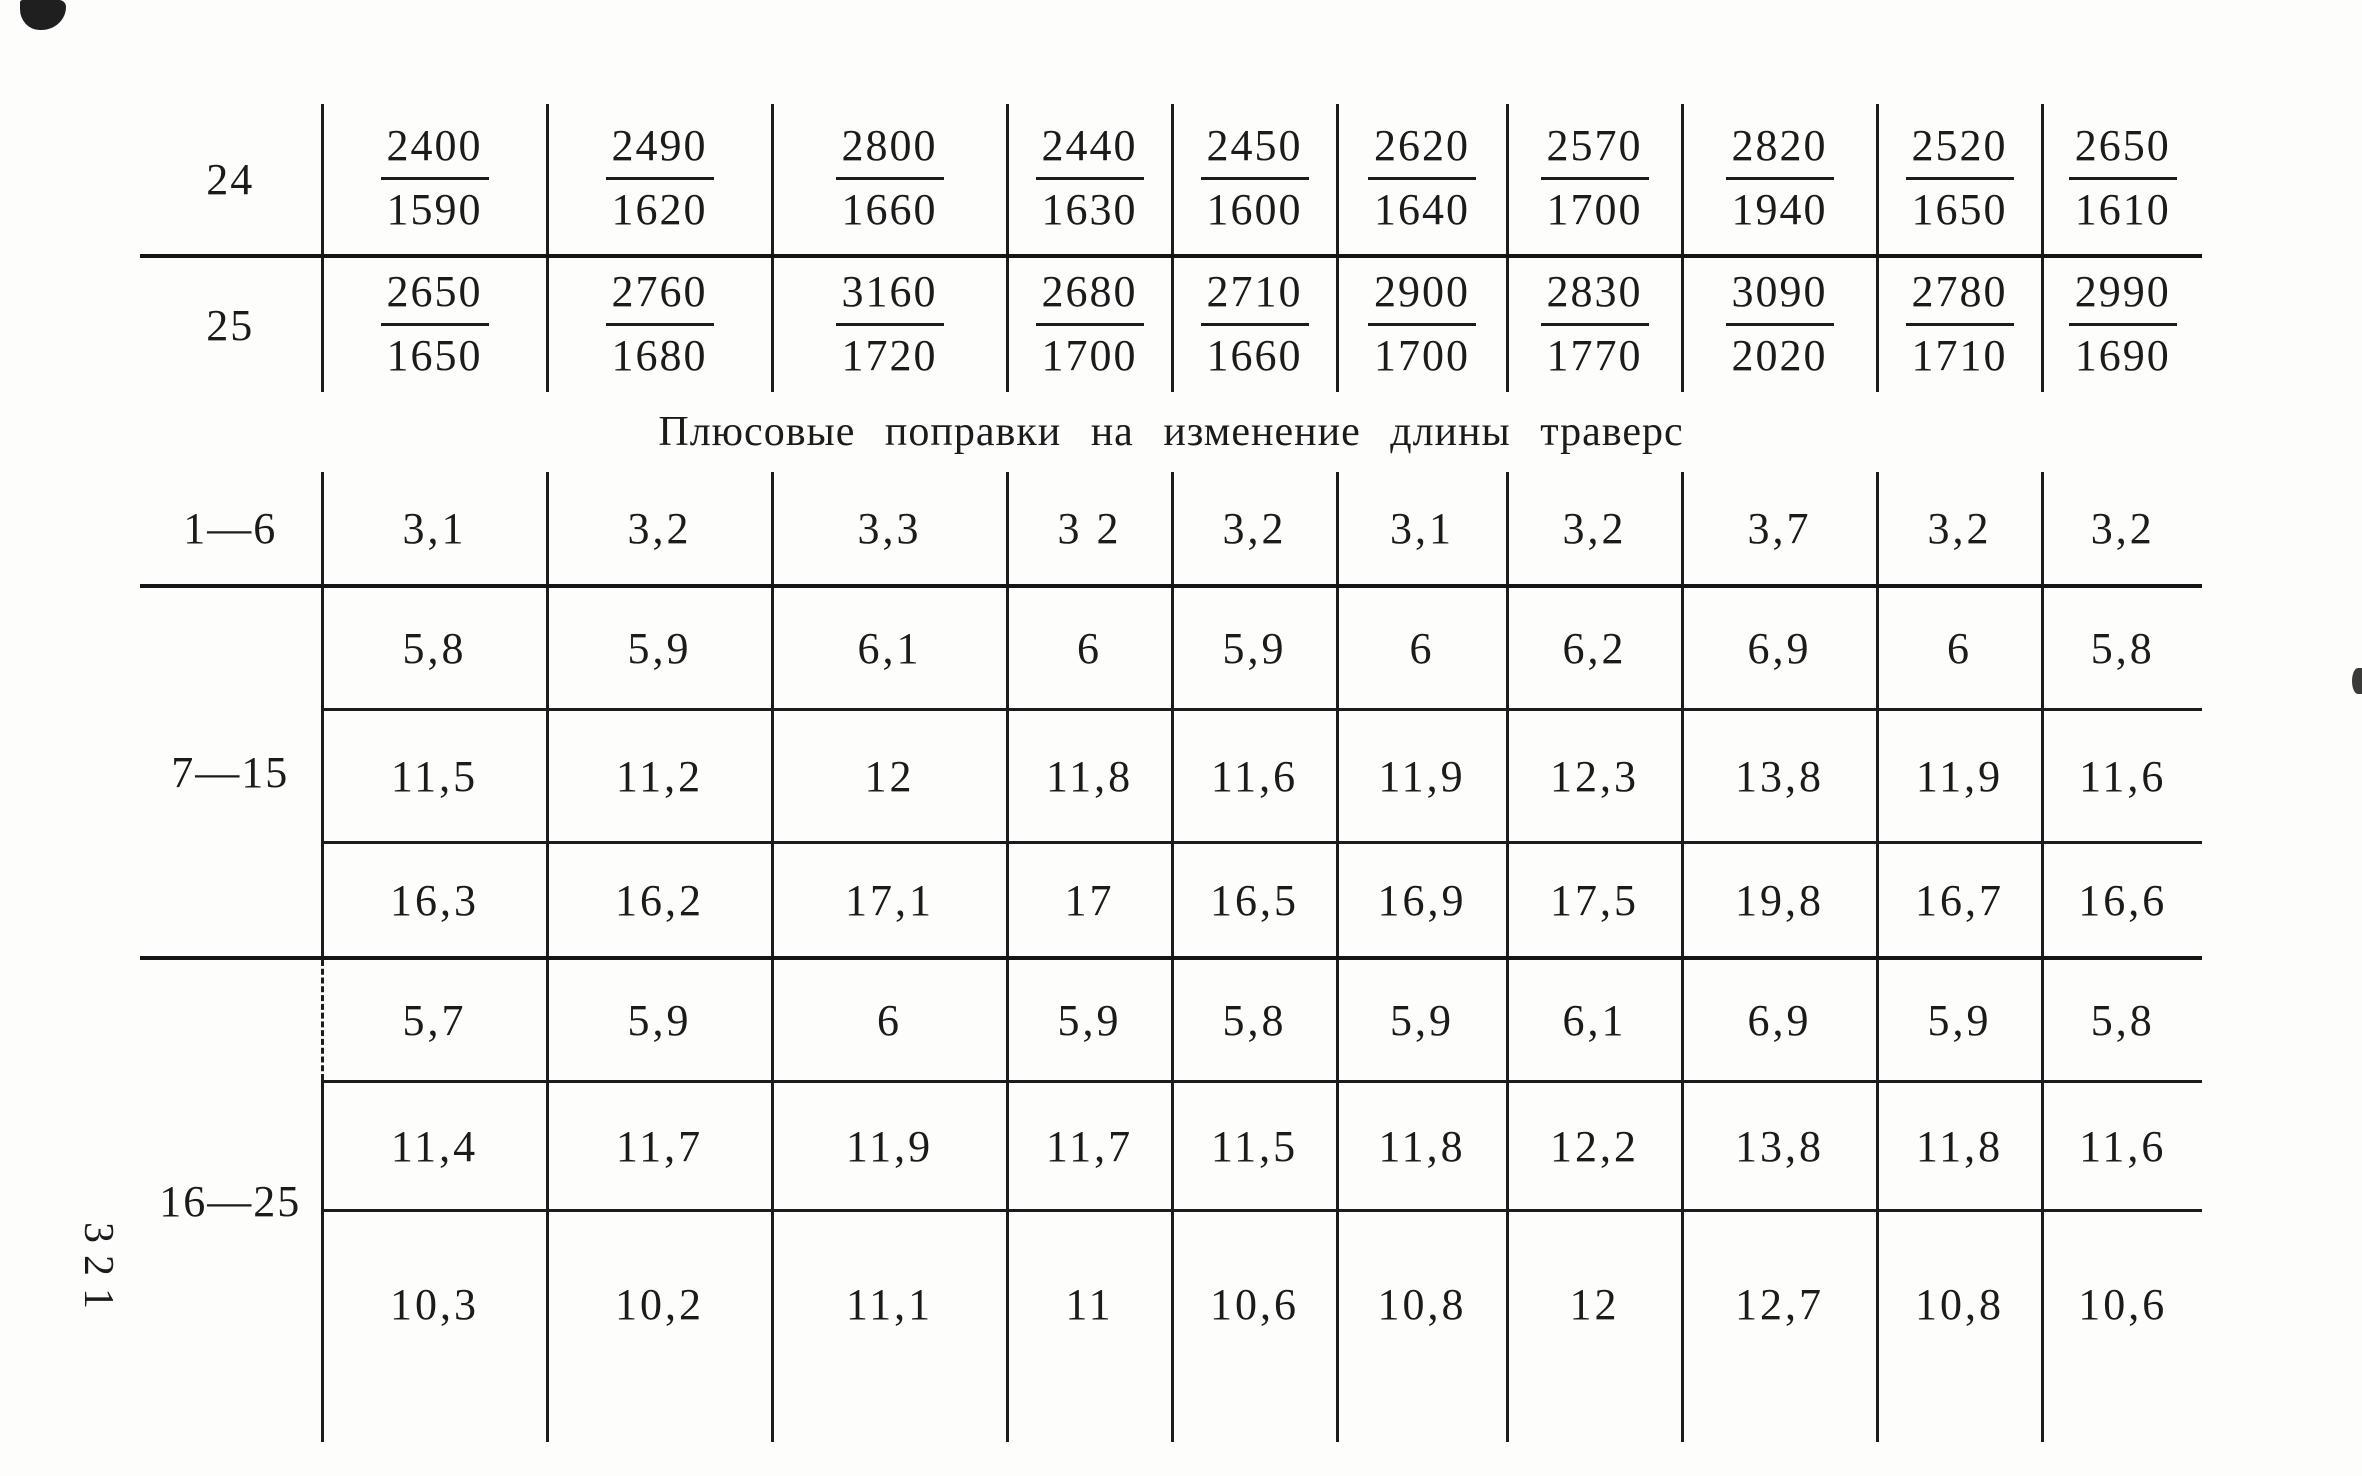 The image size is (2362, 1476). I want to click on fraction-cell: 2400 1590, so click(433, 181).